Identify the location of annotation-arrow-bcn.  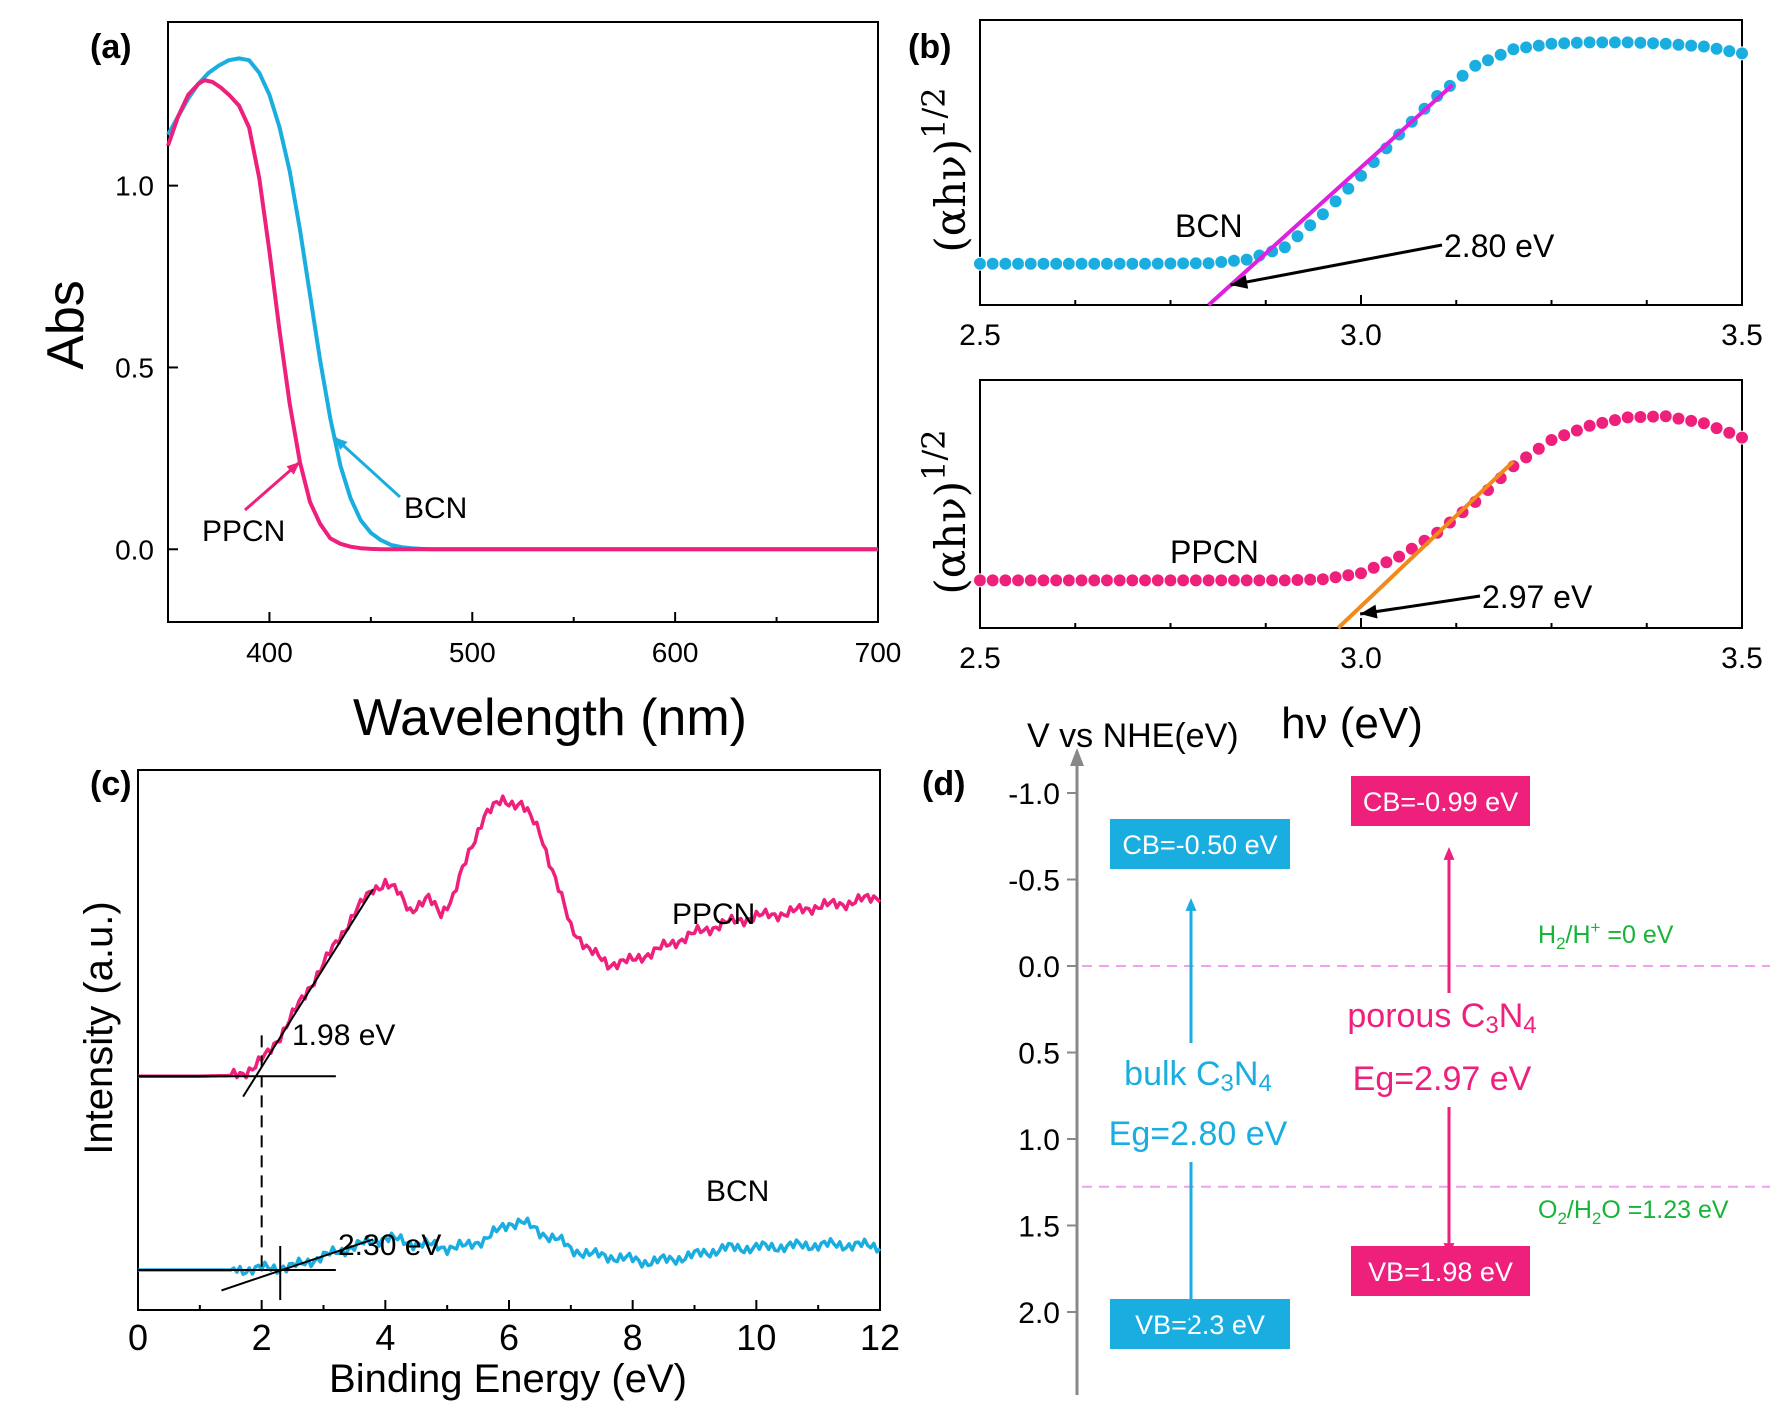
(367, 467).